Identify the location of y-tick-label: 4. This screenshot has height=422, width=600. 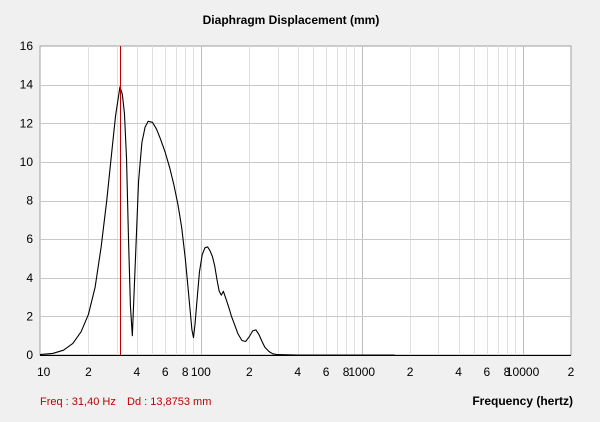
(29, 278).